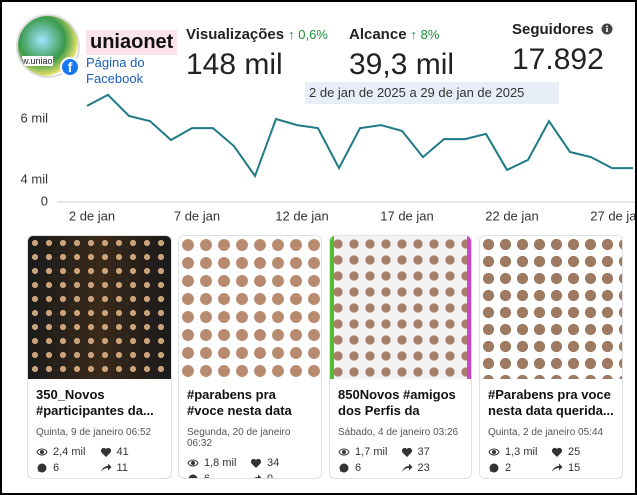  I want to click on views-count: 1,7 mil, so click(371, 452).